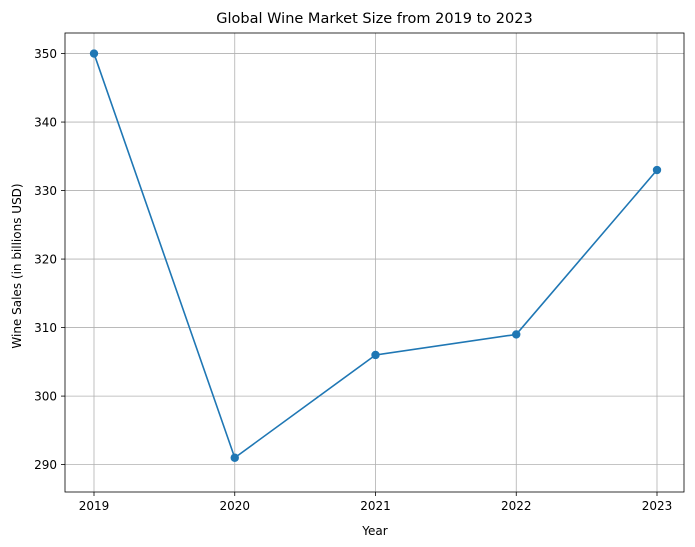  I want to click on x-tick-label: 2022, so click(516, 506).